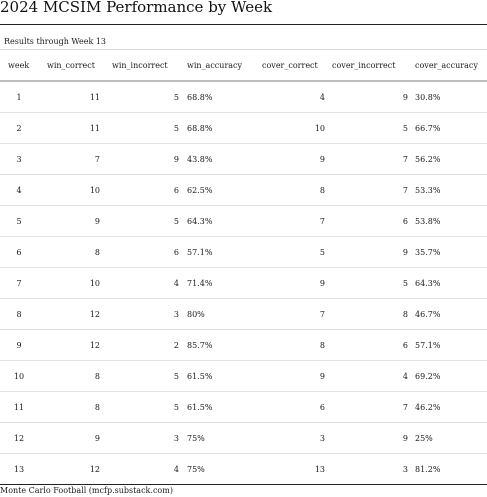 The image size is (487, 497). What do you see at coordinates (219, 221) in the screenshot?
I see `cell-win-accuracy: 64.3%` at bounding box center [219, 221].